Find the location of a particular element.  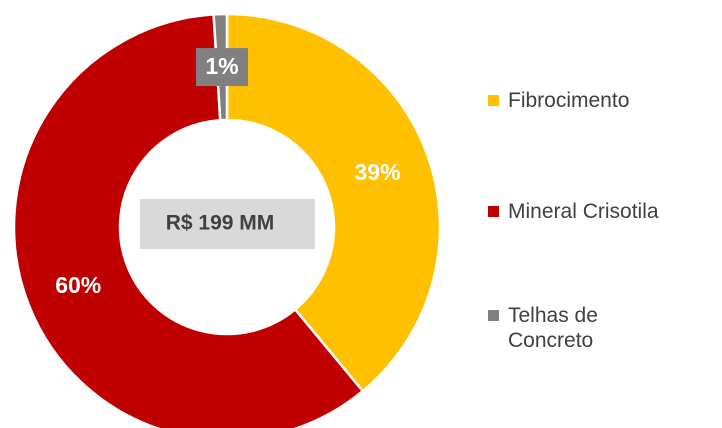

data-label-box is located at coordinates (221, 67).